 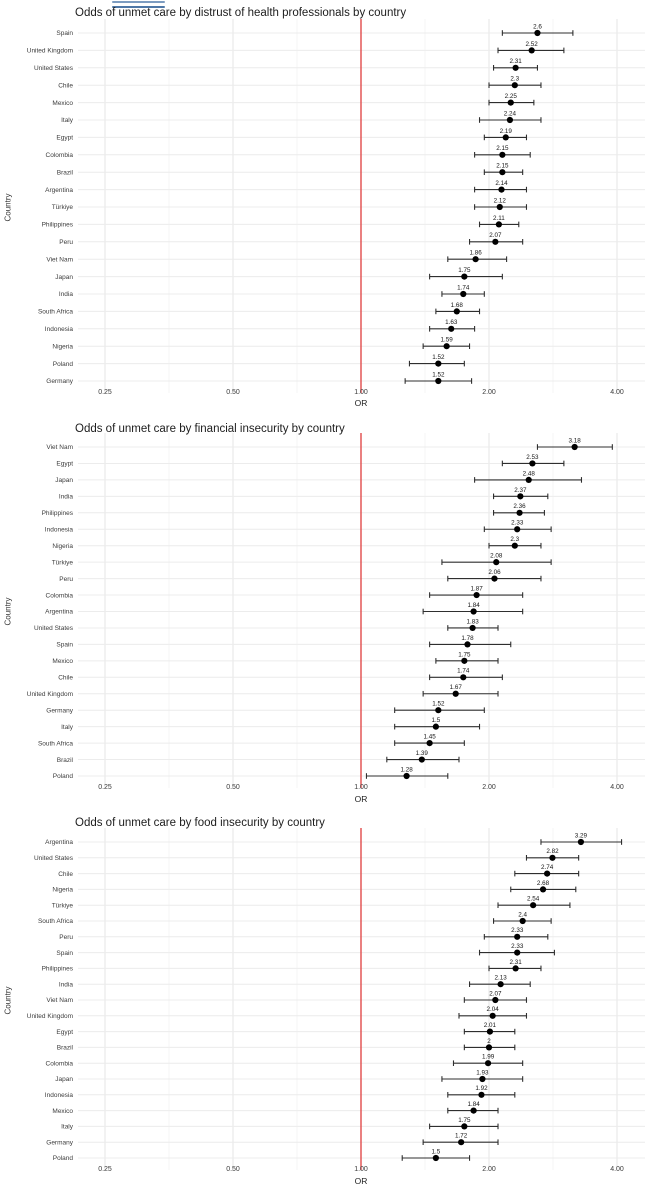 I want to click on point-value-label: 2.15, so click(x=502, y=166).